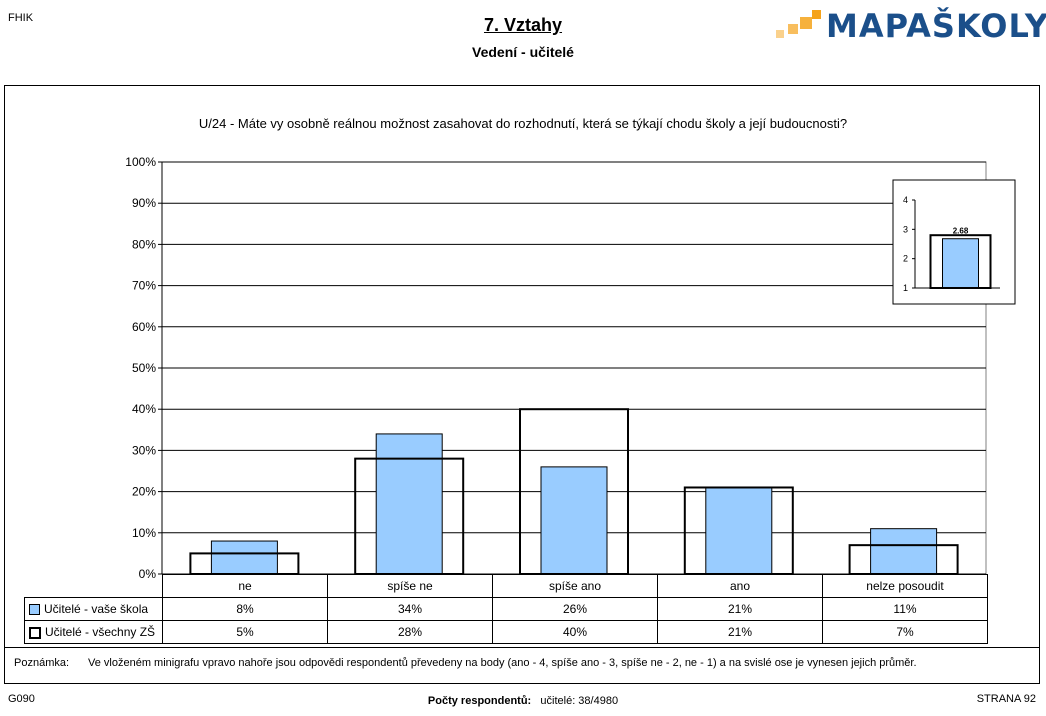 The width and height of the screenshot is (1046, 716). I want to click on footer-code: G090, so click(21, 699).